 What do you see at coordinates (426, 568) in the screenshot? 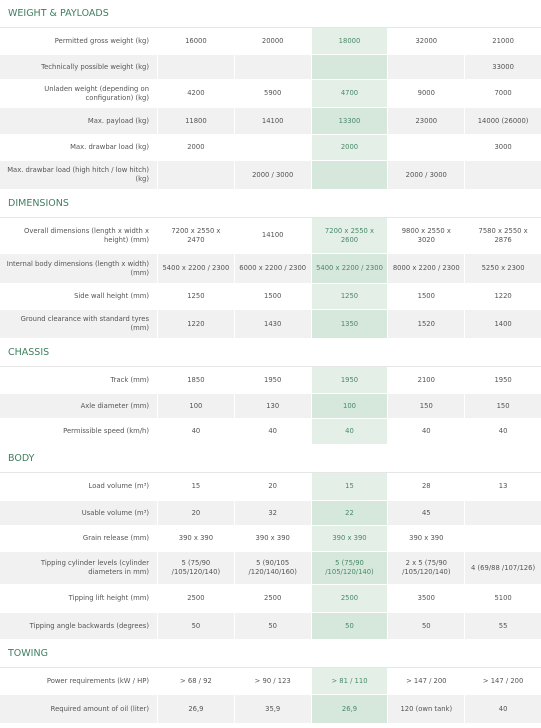
I see `value-cell: 2 x 5 (75/90 /105/120/140)` at bounding box center [426, 568].